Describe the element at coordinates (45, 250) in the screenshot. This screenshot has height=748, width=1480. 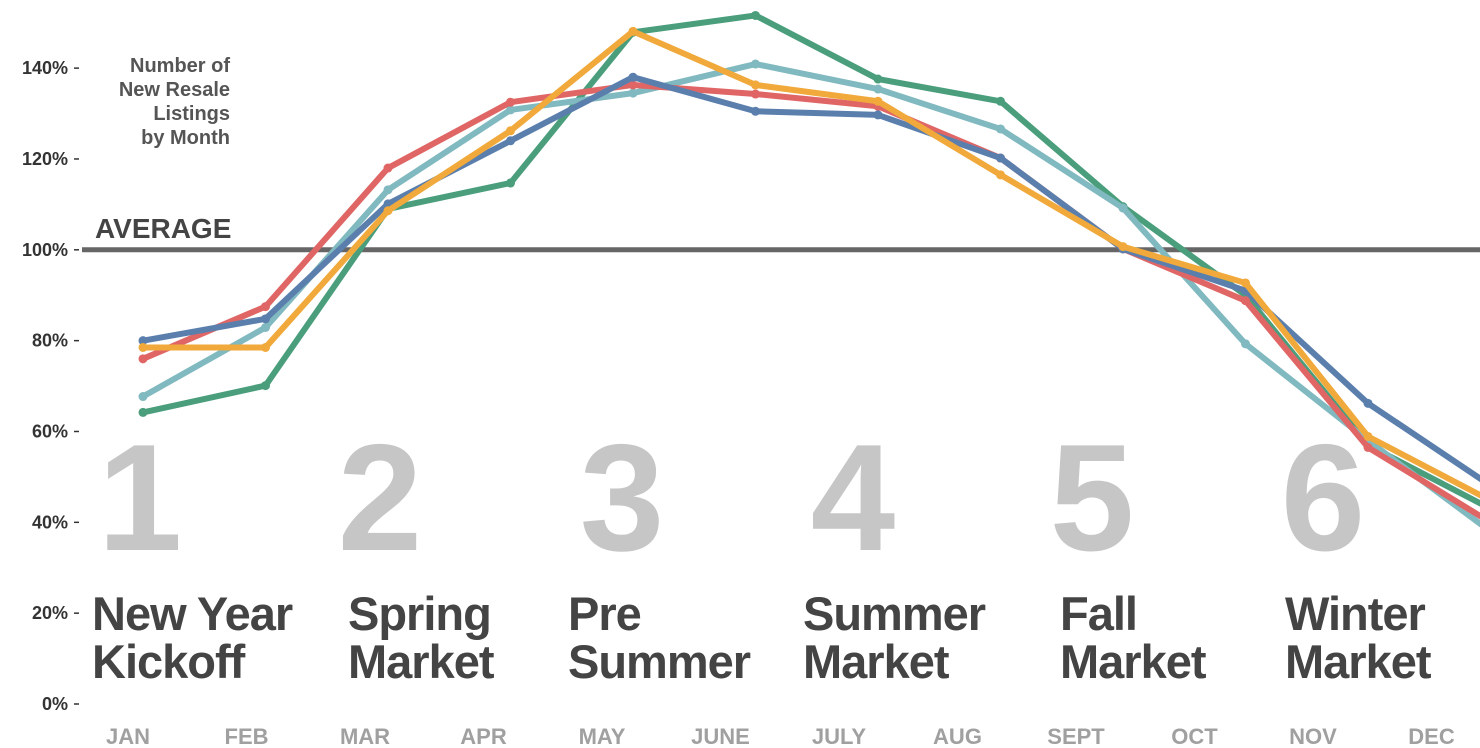
I see `y-tick-label: 100%` at that location.